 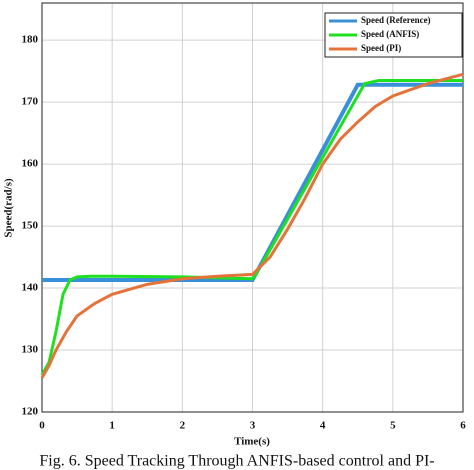 What do you see at coordinates (396, 20) in the screenshot?
I see `legend-label: Speed (Reference)` at bounding box center [396, 20].